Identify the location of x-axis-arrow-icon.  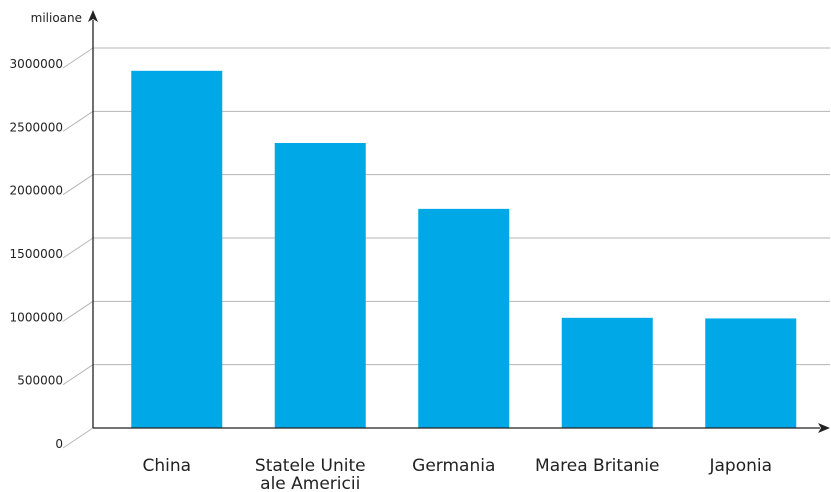
(824, 428).